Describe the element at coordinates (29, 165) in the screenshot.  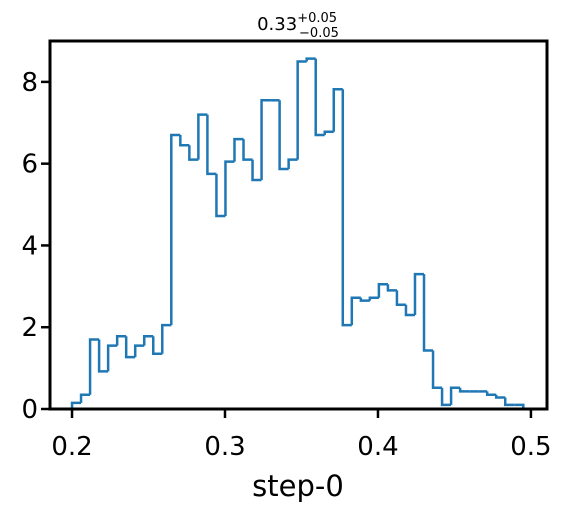
I see `y-tick-label: 6` at that location.